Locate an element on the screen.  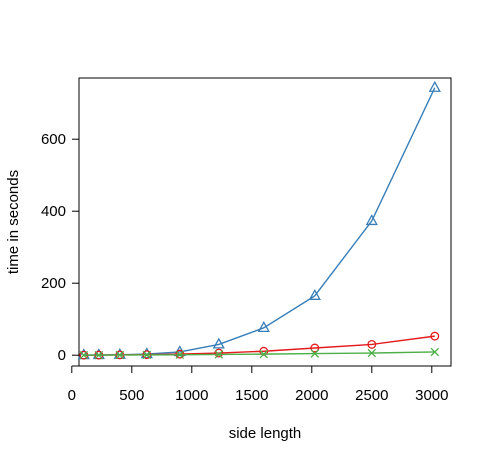
x-axis: 0 500 1000 1500 2000 2500 3000 is located at coordinates (258, 384).